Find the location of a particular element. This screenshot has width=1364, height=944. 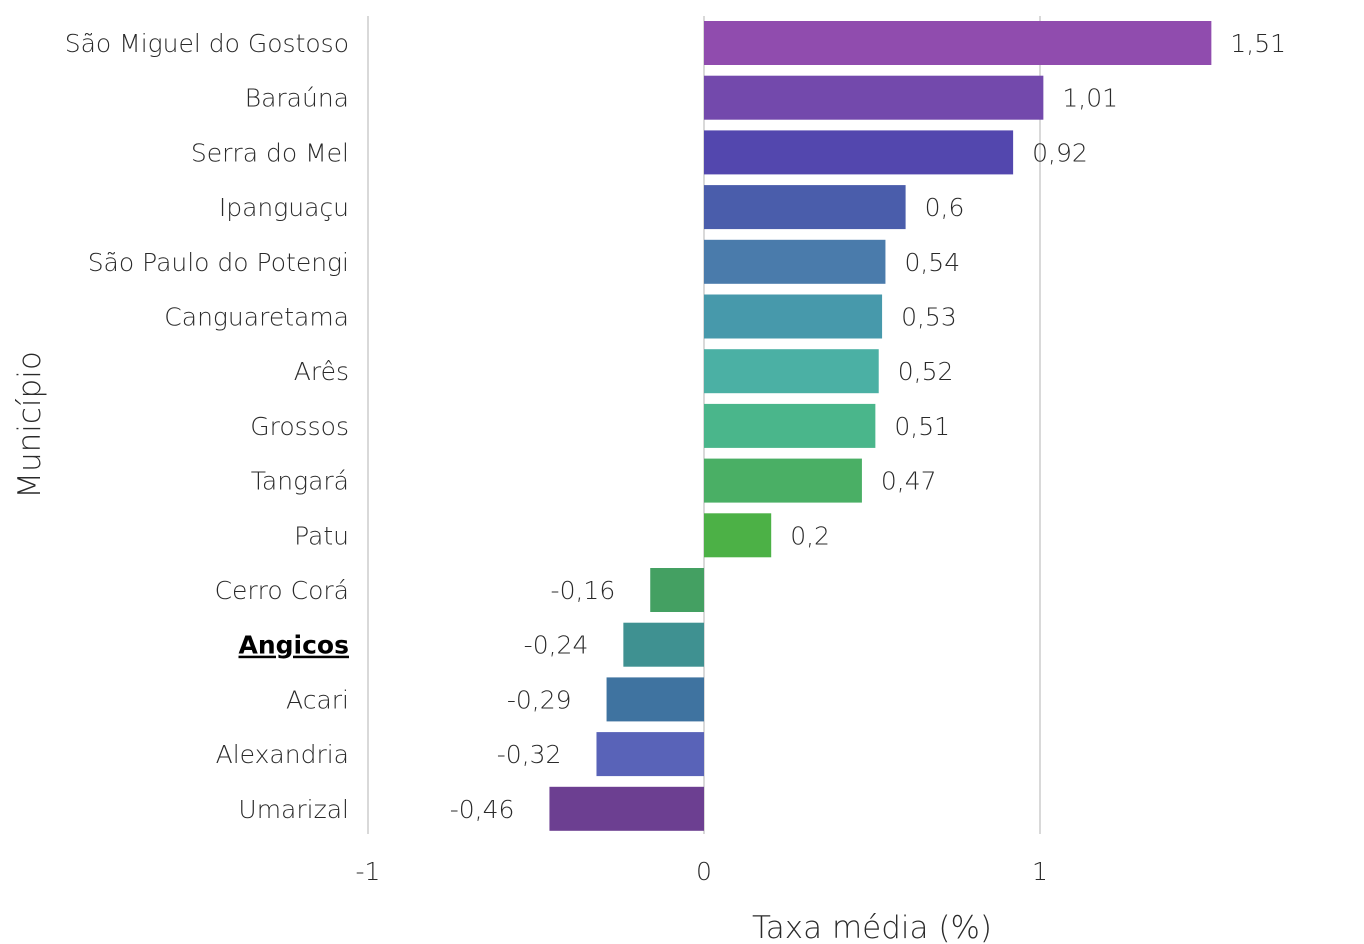

category-label: Patu is located at coordinates (321, 535).